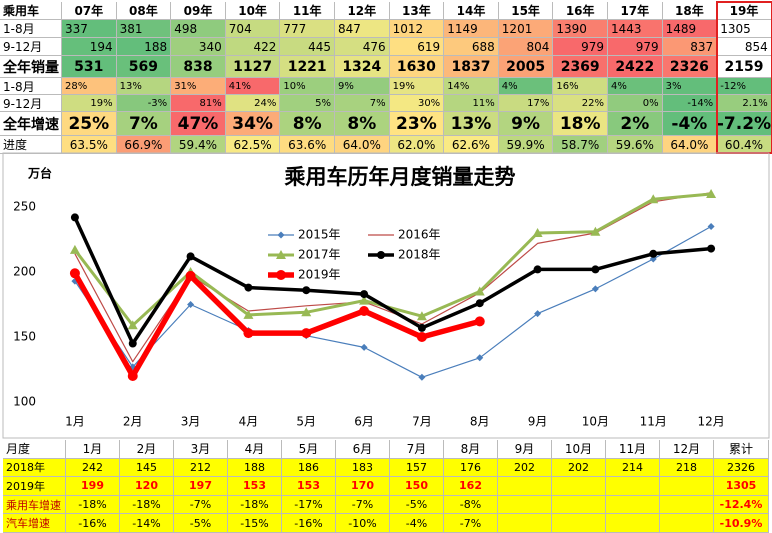 The height and width of the screenshot is (533, 772). What do you see at coordinates (89, 29) in the screenshot?
I see `cell: 337` at bounding box center [89, 29].